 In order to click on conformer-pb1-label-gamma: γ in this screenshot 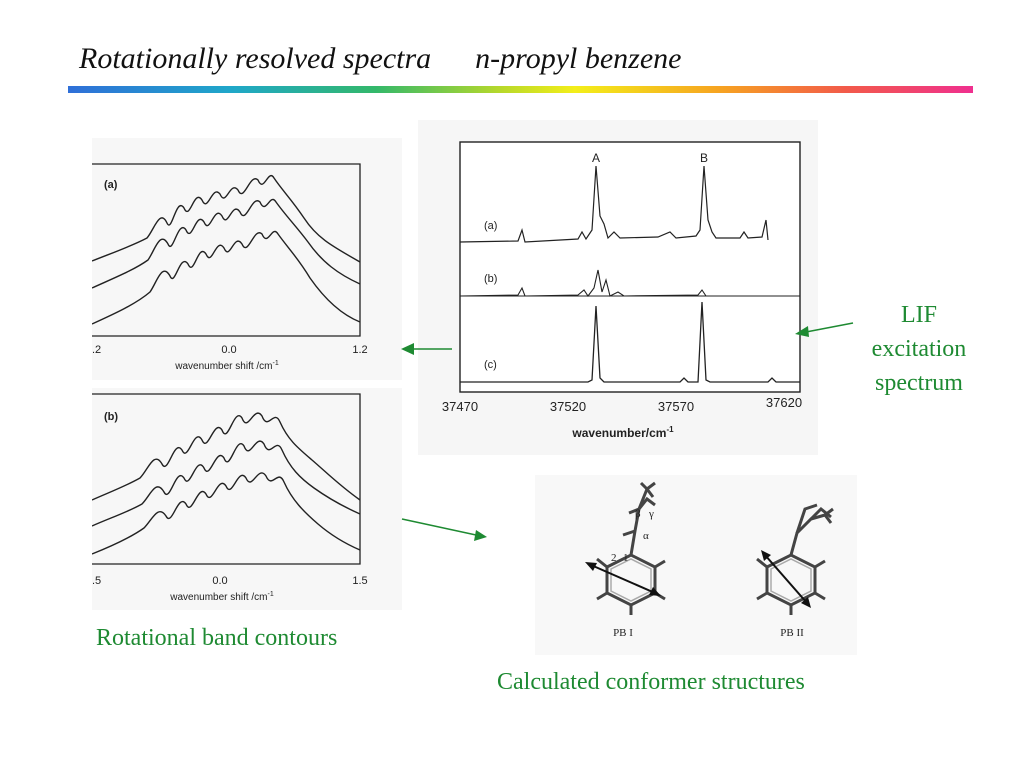, I will do `click(651, 514)`.